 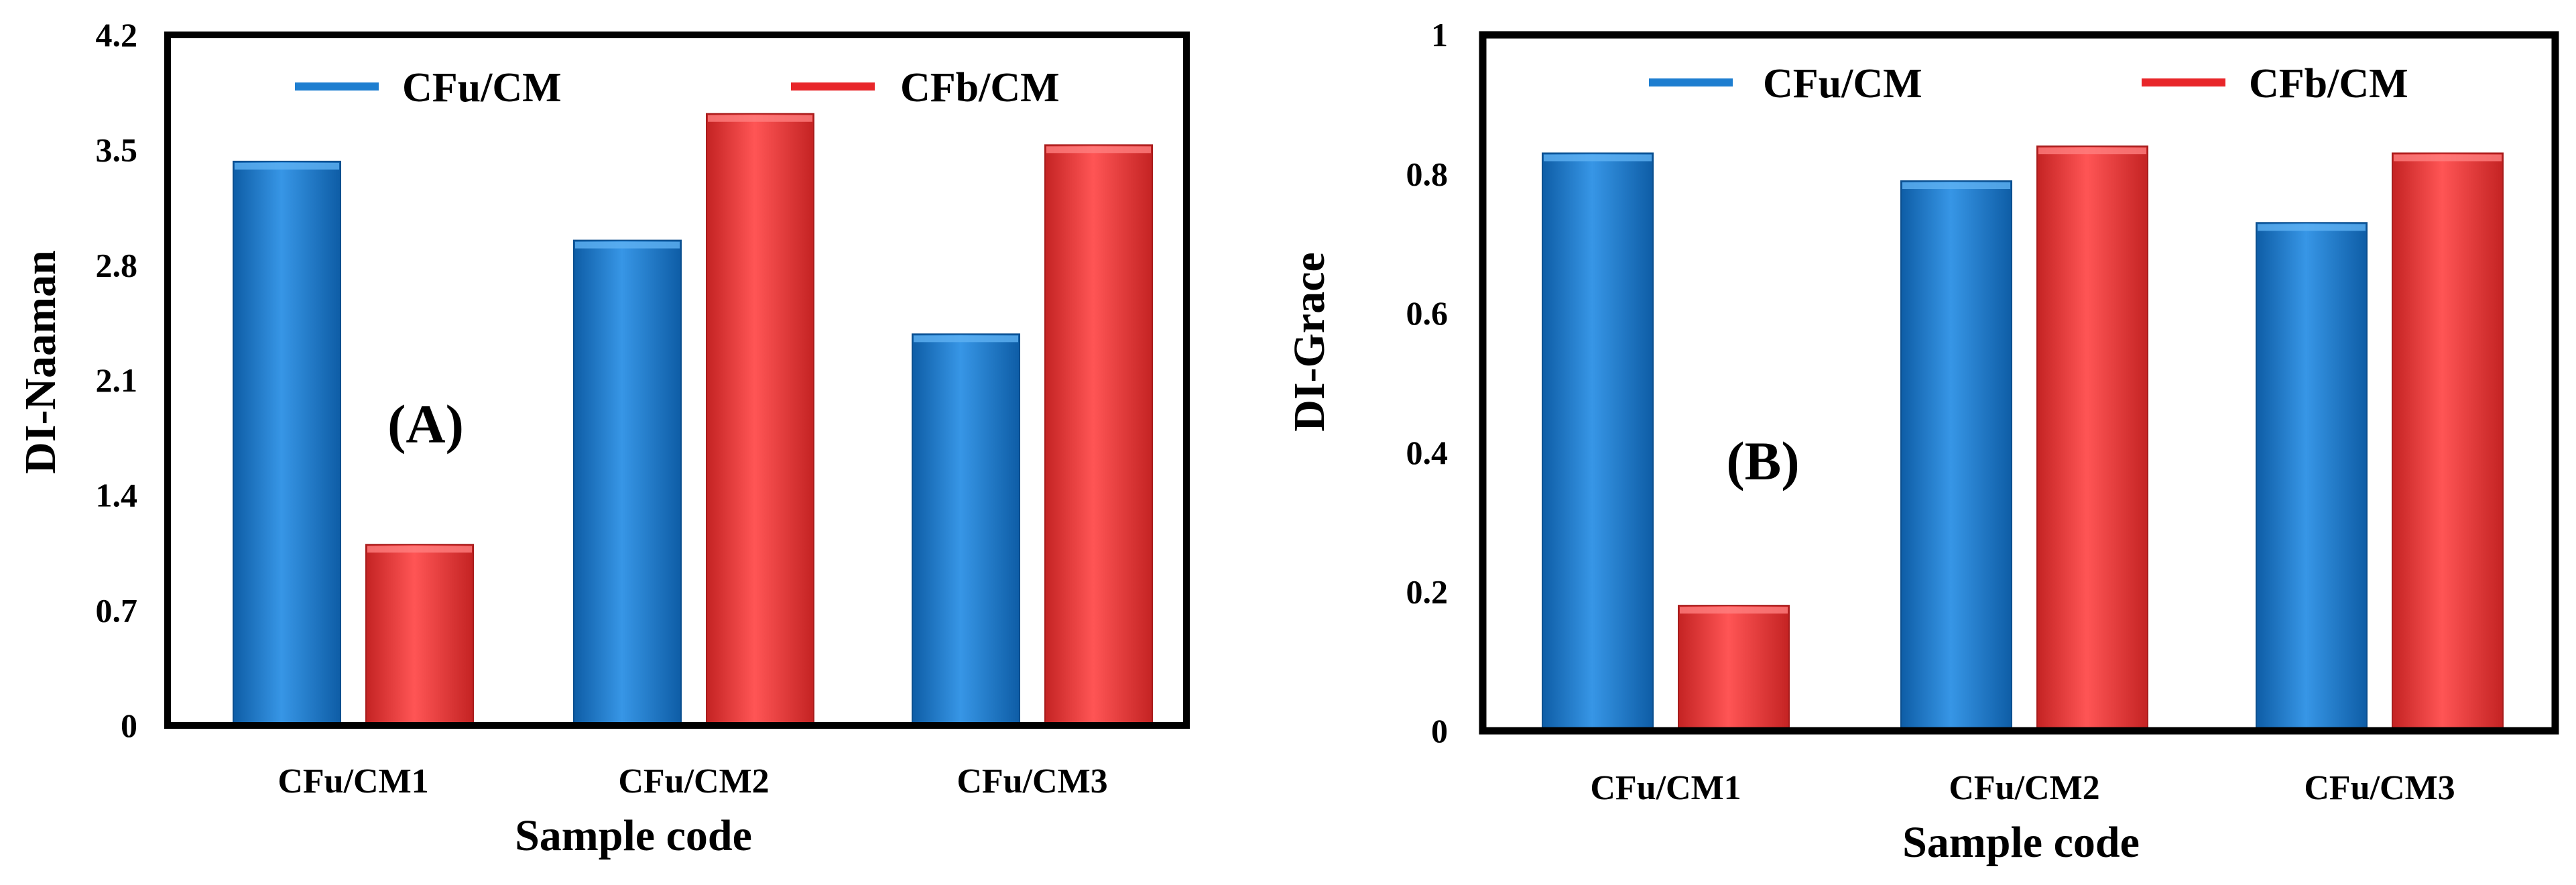 I want to click on panel-b-ylabel: DI-Grace, so click(x=1309, y=342).